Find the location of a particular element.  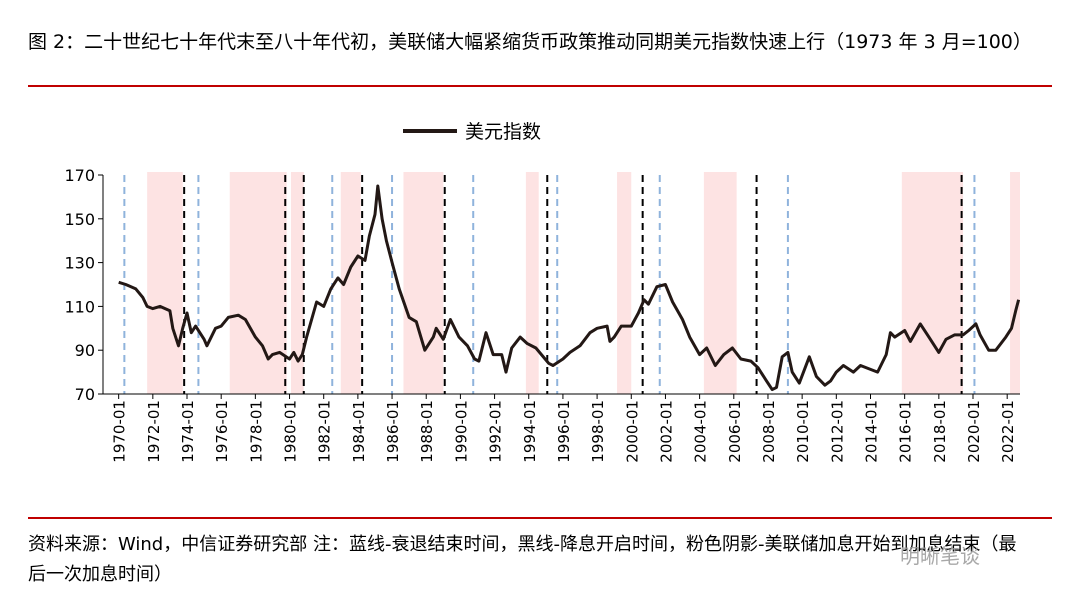

x-tick-label: 1980-01 is located at coordinates (291, 431).